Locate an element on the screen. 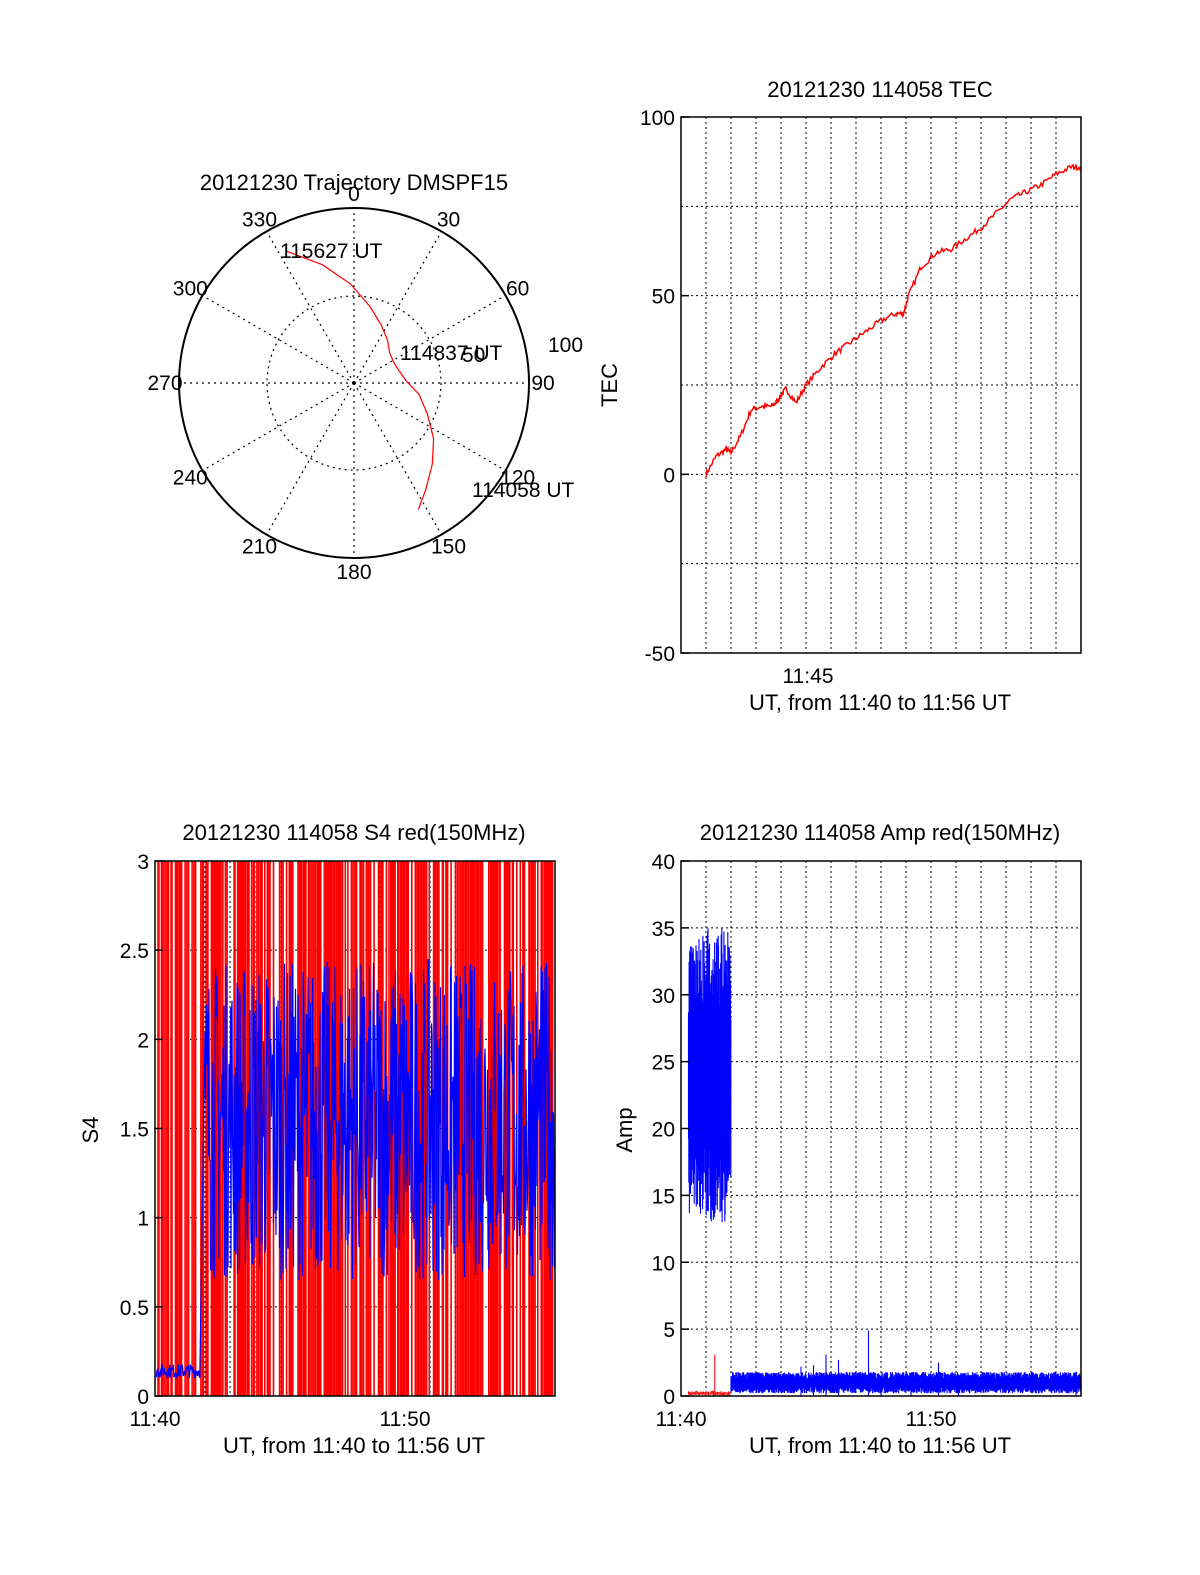 Image resolution: width=1200 pixels, height=1575 pixels. amp-y-label: Amp is located at coordinates (624, 1129).